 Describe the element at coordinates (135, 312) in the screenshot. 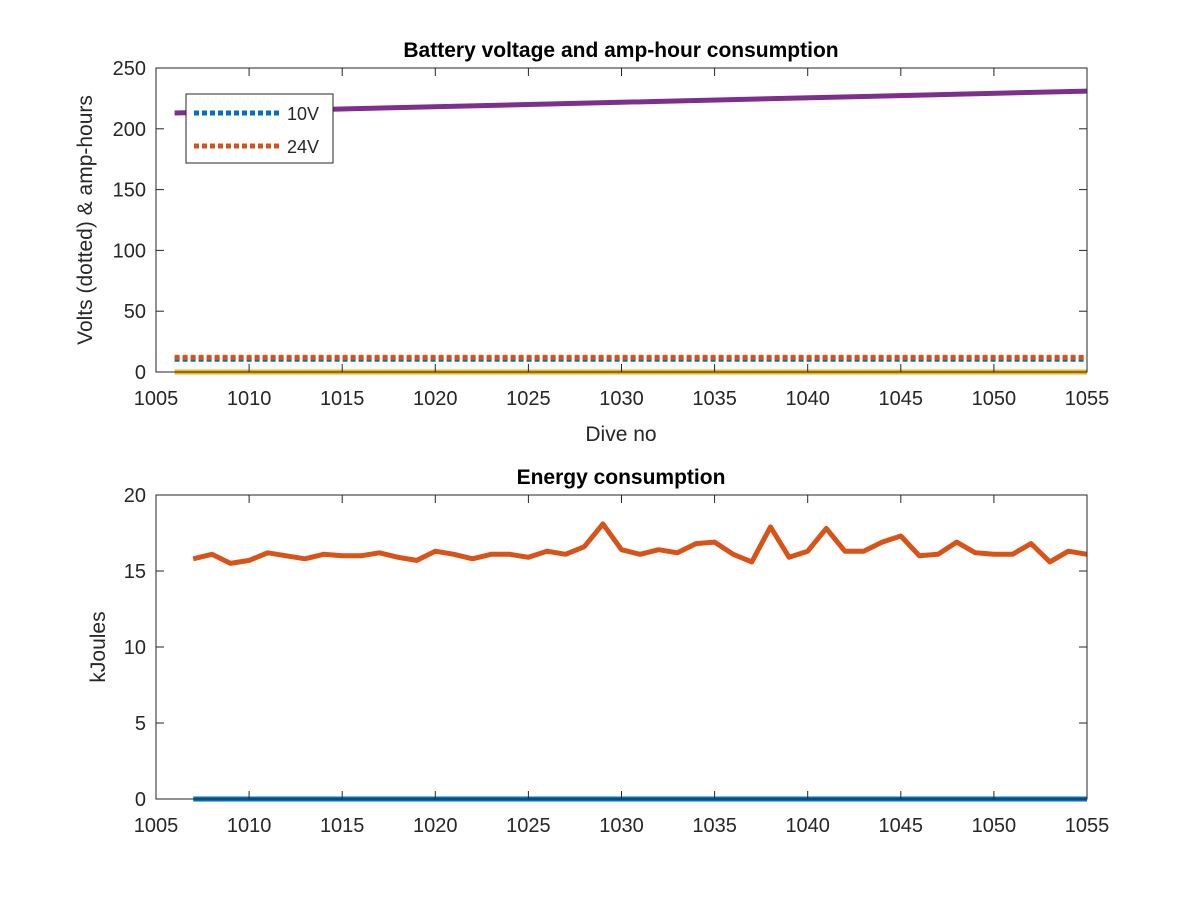

I see `battery-y-tick-label: 50` at that location.